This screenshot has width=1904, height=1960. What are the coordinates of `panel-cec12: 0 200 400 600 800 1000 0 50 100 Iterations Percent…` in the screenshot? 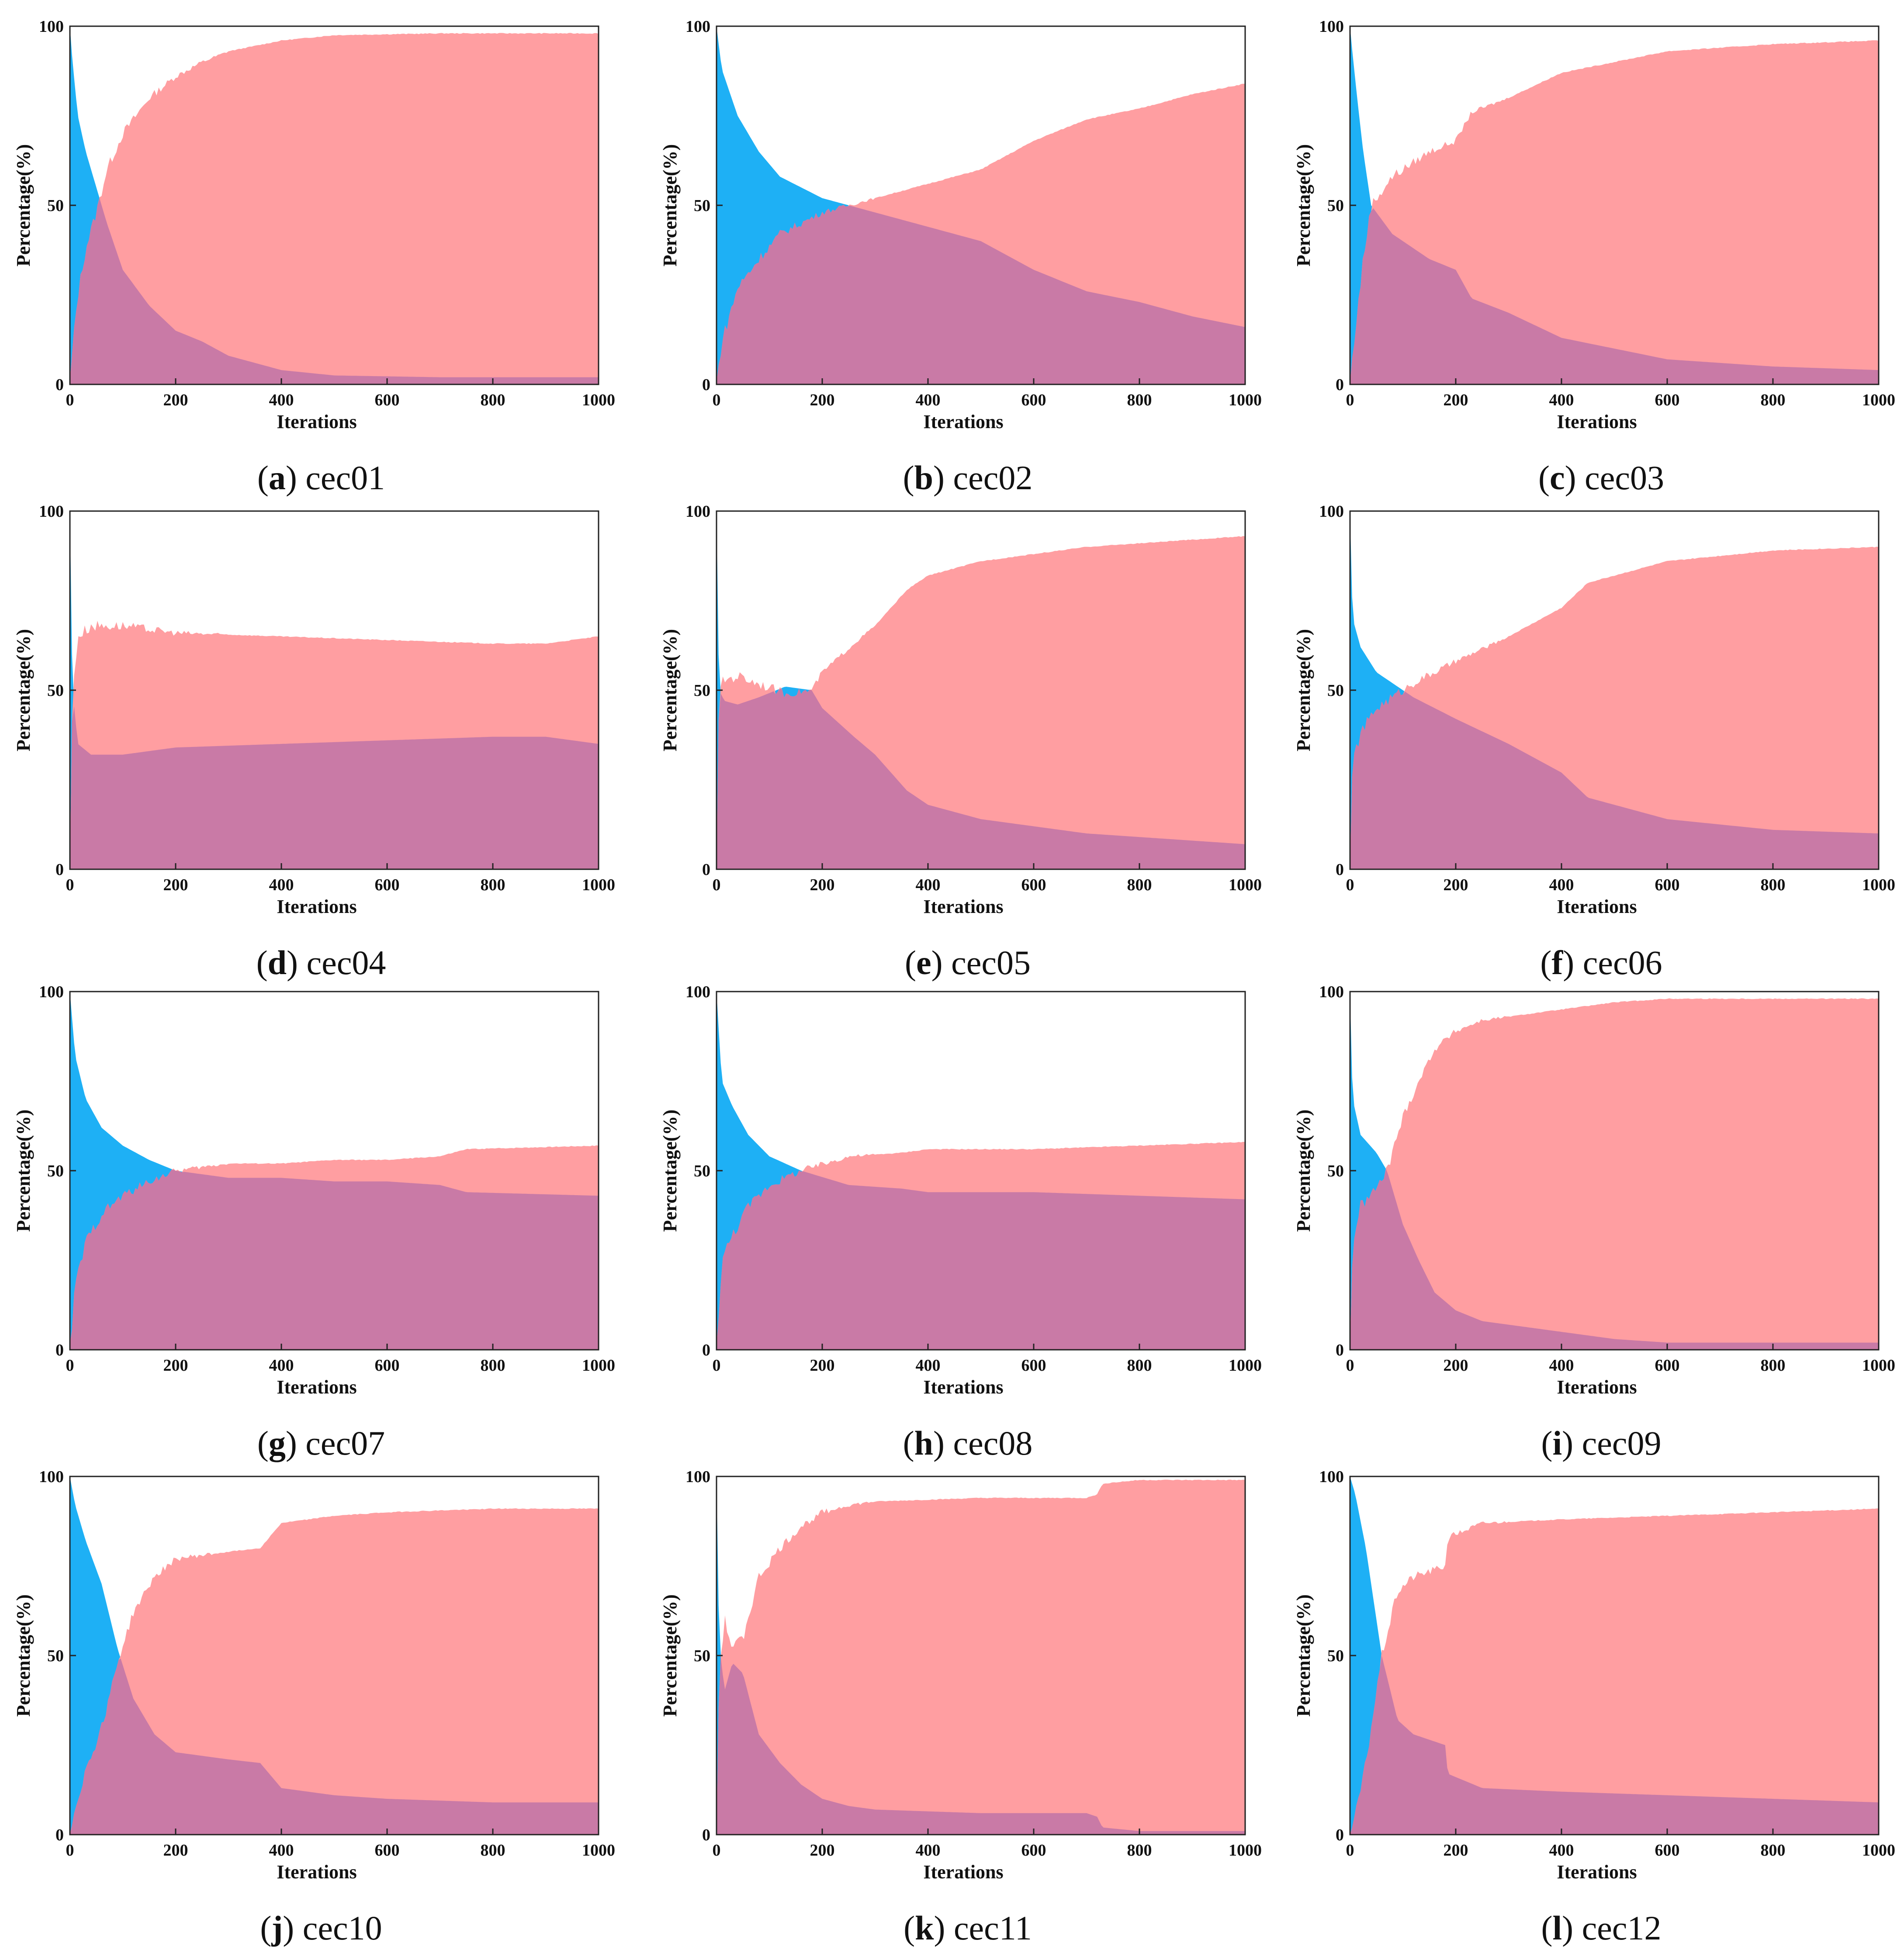 It's located at (1594, 1707).